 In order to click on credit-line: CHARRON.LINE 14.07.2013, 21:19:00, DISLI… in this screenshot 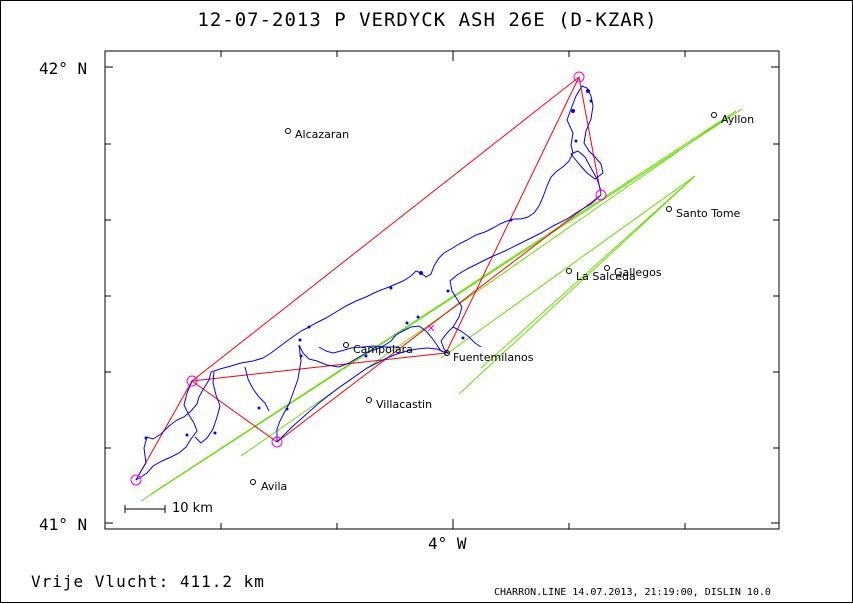, I will do `click(632, 592)`.